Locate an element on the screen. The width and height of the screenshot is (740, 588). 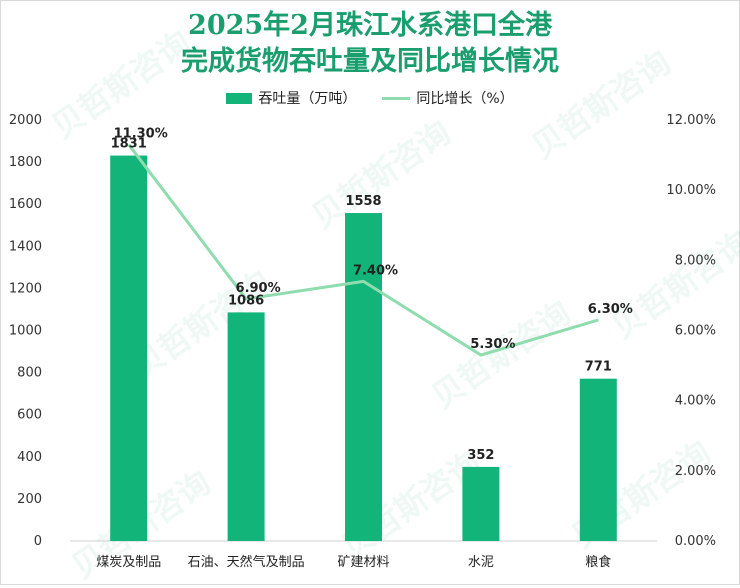
y-left-tick-label: 0 is located at coordinates (38, 541).